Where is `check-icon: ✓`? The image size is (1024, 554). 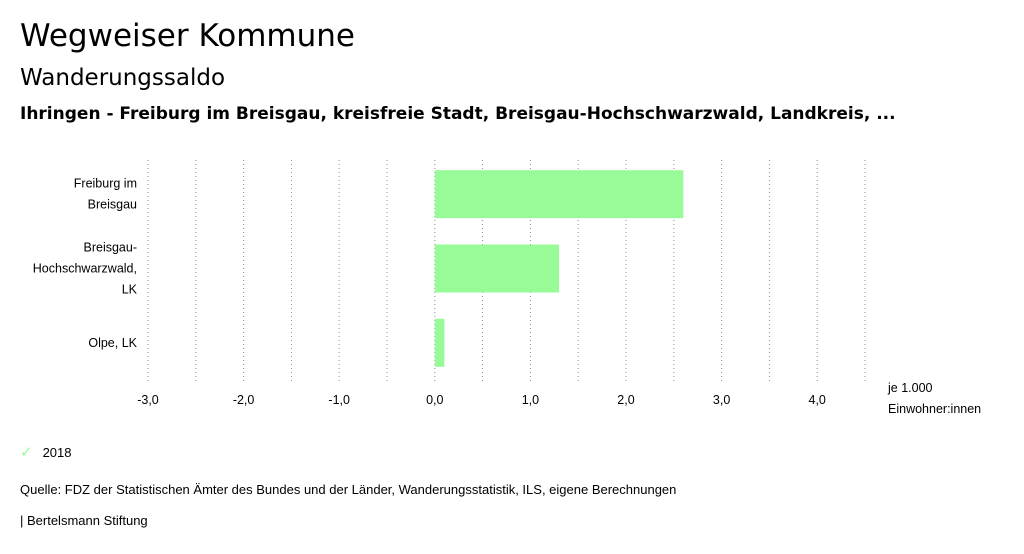
check-icon: ✓ is located at coordinates (26, 452).